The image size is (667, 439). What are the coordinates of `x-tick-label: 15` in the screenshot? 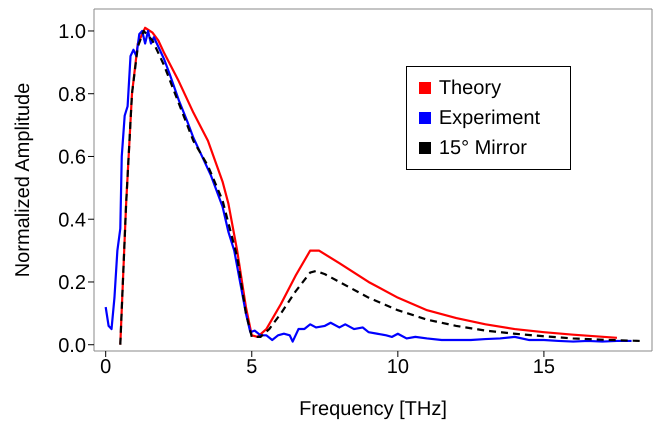 It's located at (544, 367).